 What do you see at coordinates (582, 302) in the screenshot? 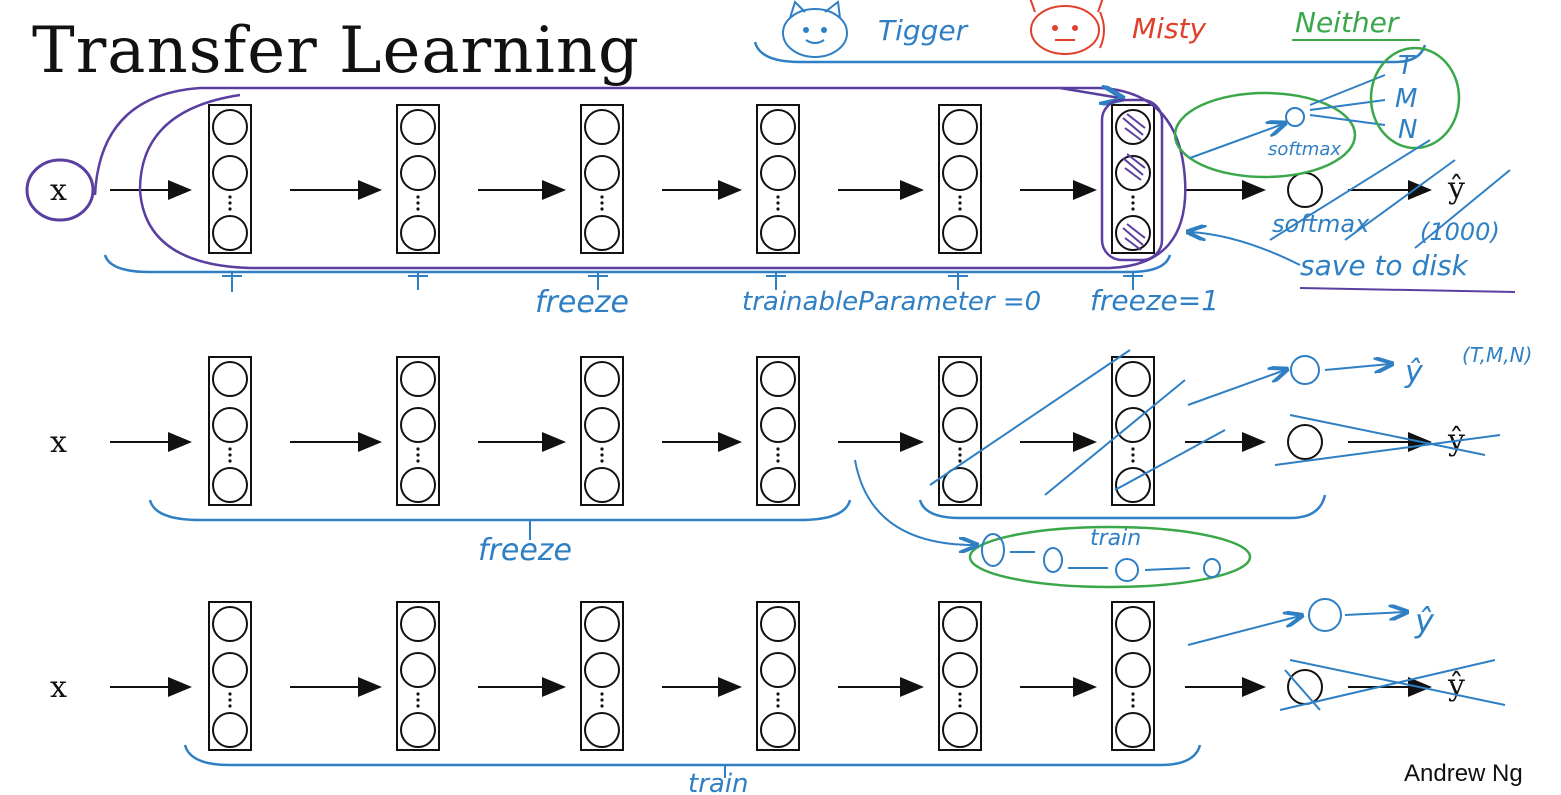
I see `row1-brace-label-freeze: freeze` at bounding box center [582, 302].